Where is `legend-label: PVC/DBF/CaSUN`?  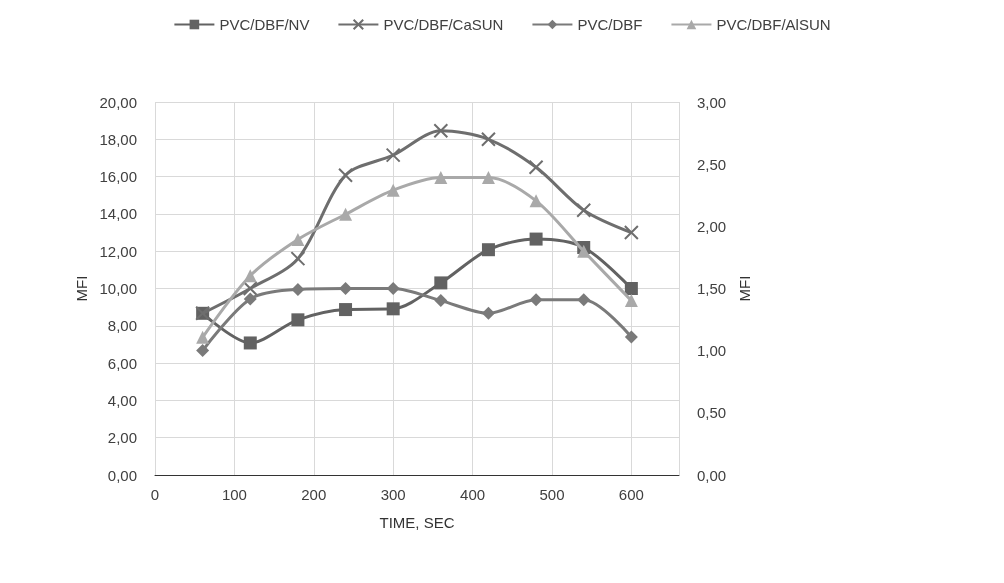
legend-label: PVC/DBF/CaSUN is located at coordinates (443, 24).